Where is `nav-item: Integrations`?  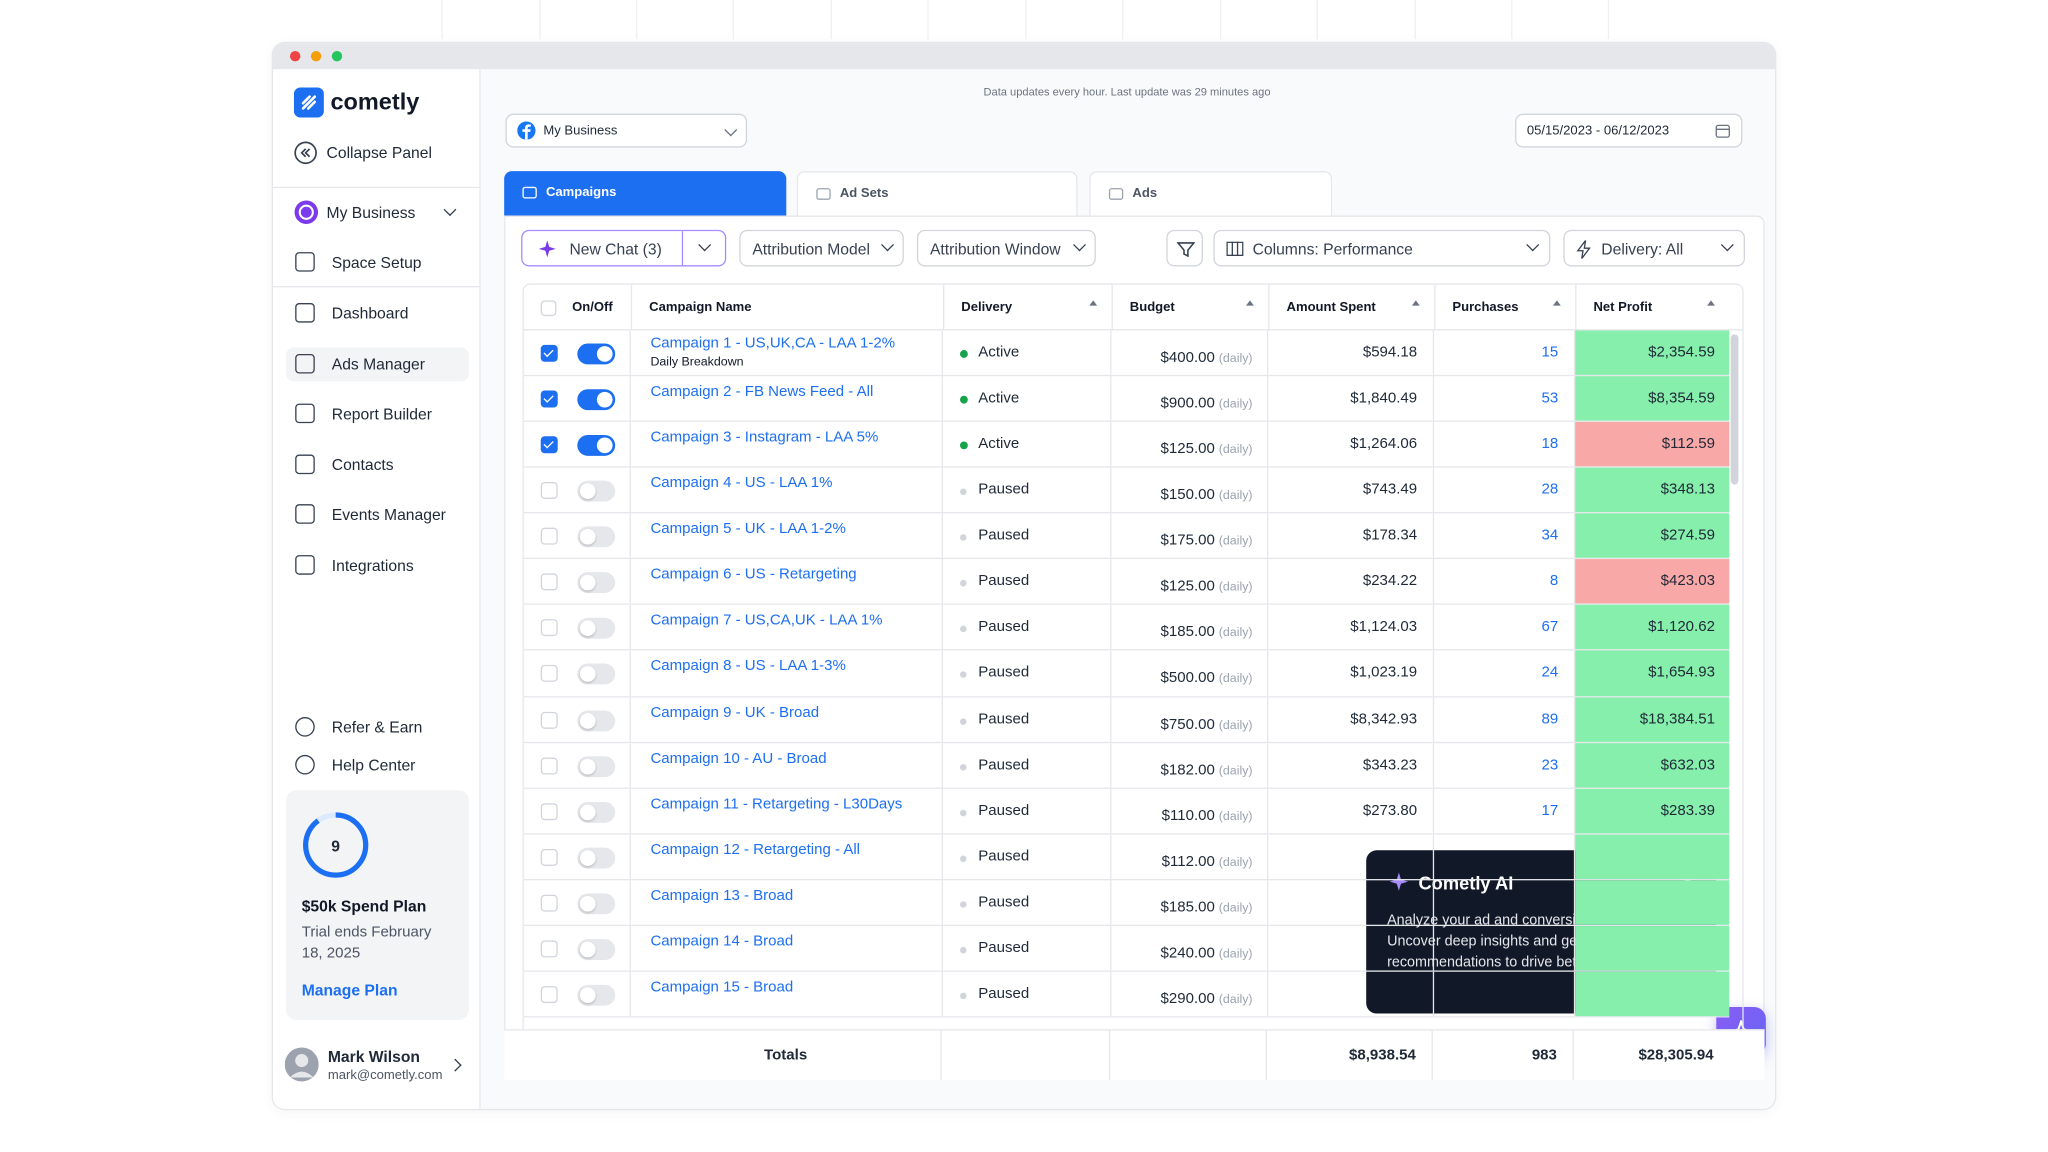 nav-item: Integrations is located at coordinates (372, 565).